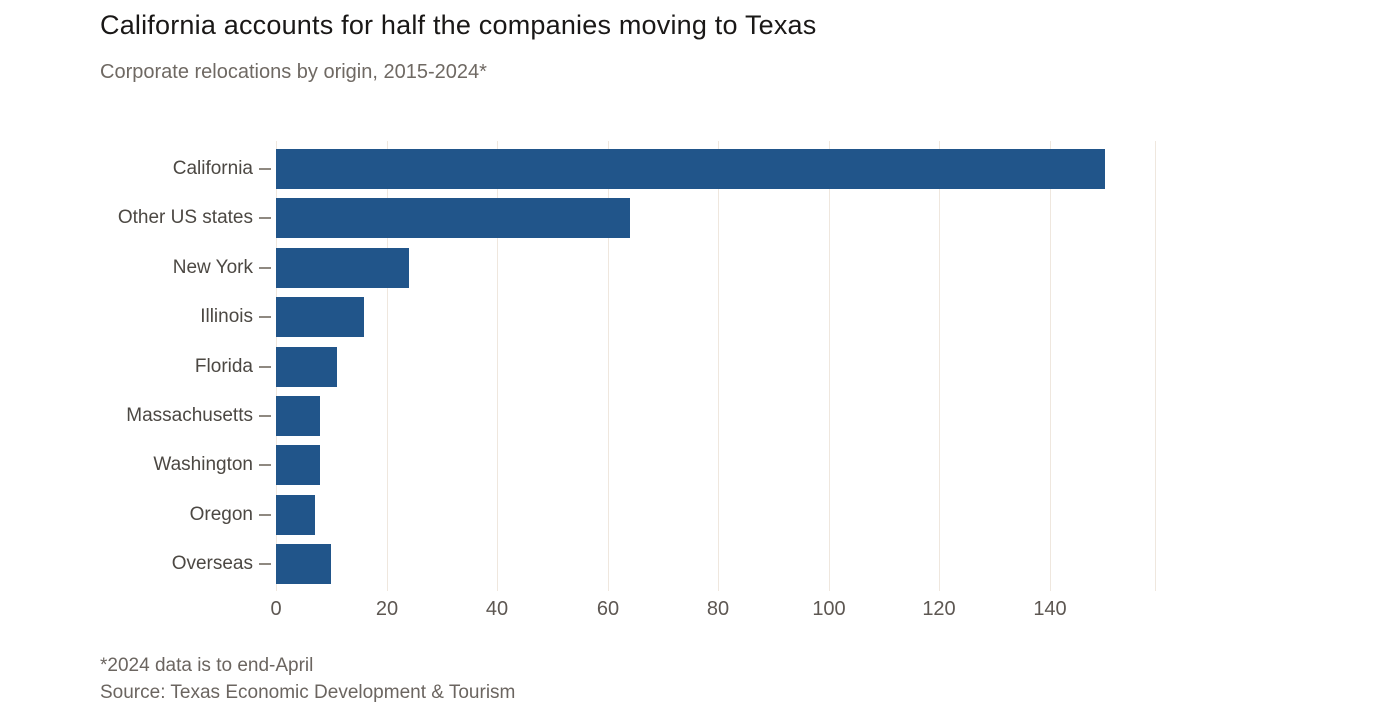  What do you see at coordinates (342, 268) in the screenshot?
I see `bar-new-york` at bounding box center [342, 268].